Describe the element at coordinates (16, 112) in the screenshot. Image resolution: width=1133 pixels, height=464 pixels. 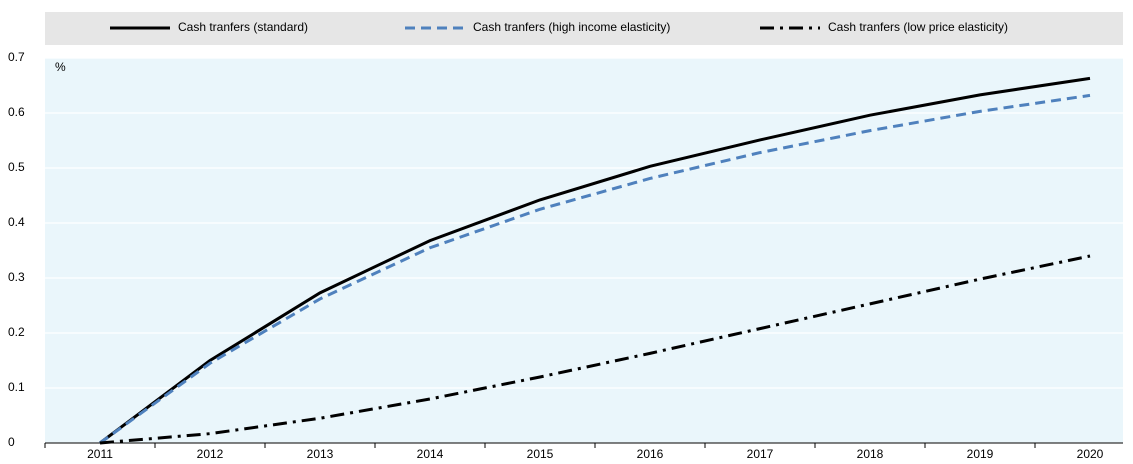
I see `y-tick-label: 0.6` at that location.